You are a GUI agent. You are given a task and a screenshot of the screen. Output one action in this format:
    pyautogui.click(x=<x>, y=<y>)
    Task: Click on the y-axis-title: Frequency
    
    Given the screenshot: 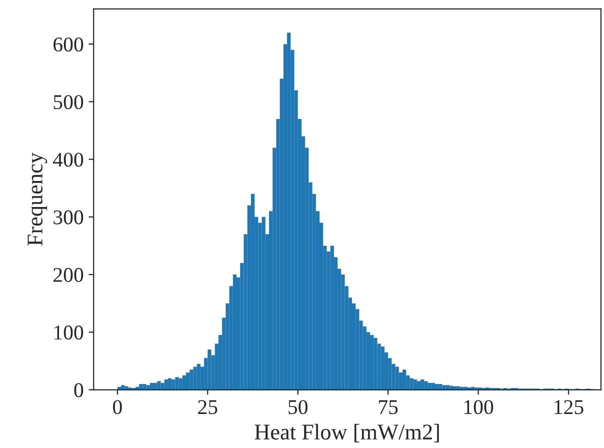 What is the action you would take?
    pyautogui.click(x=38, y=199)
    